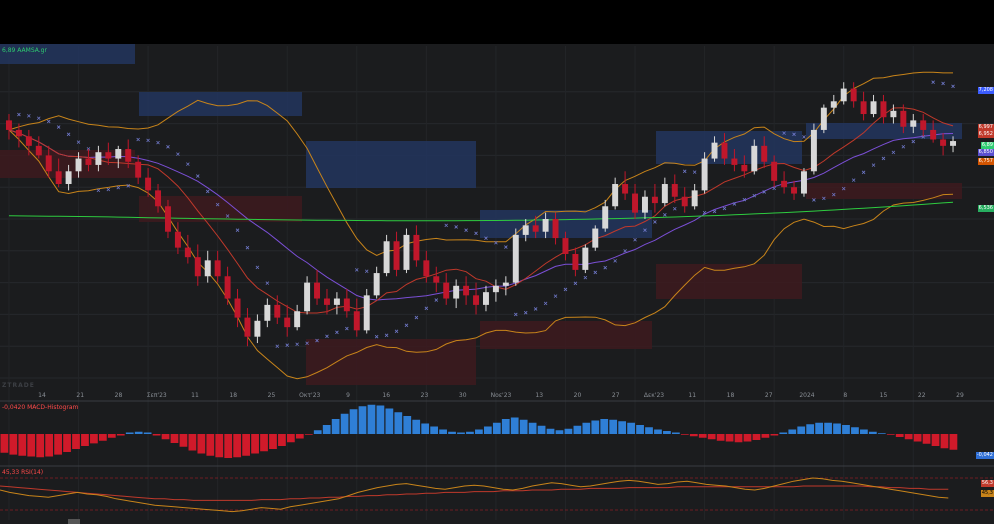  What do you see at coordinates (23, 472) in the screenshot?
I see `rsi-legend: 45,33 RSI(14)` at bounding box center [23, 472].